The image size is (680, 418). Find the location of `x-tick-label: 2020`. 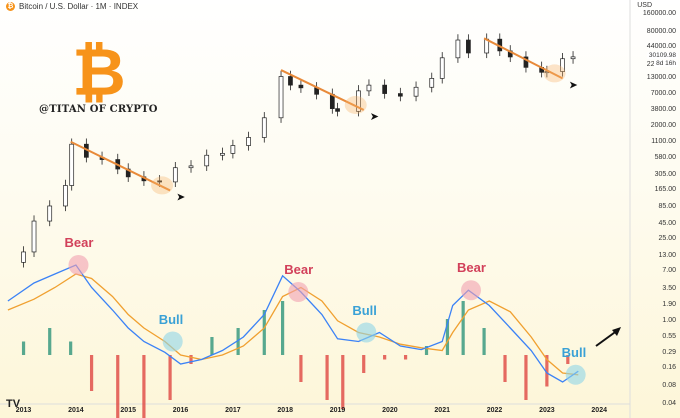

x-tick-label: 2020 is located at coordinates (390, 410).